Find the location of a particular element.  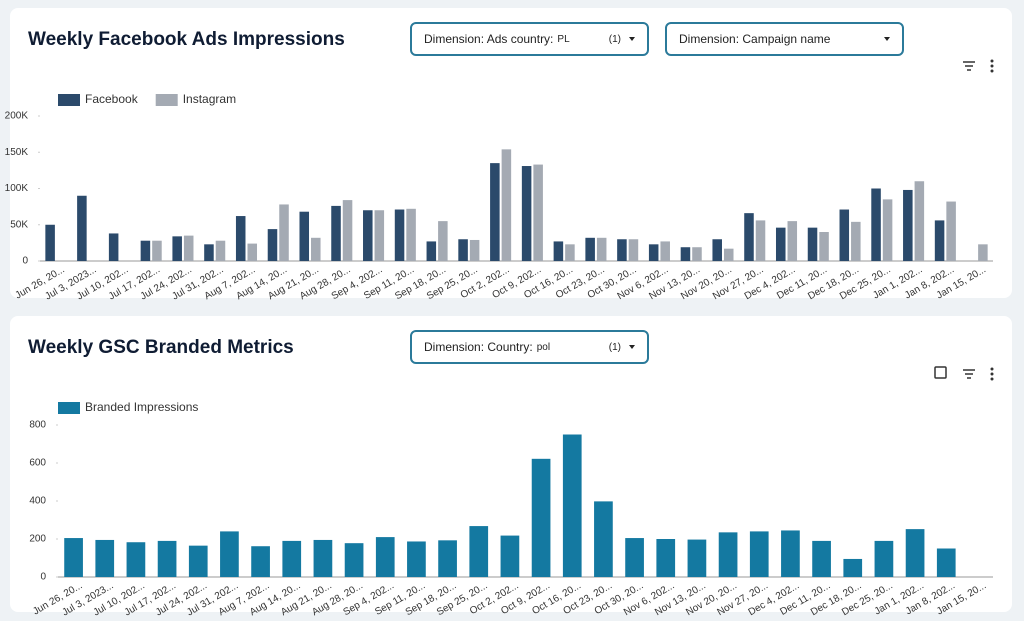

chart-title: Weekly GSC Branded Metrics is located at coordinates (161, 347).